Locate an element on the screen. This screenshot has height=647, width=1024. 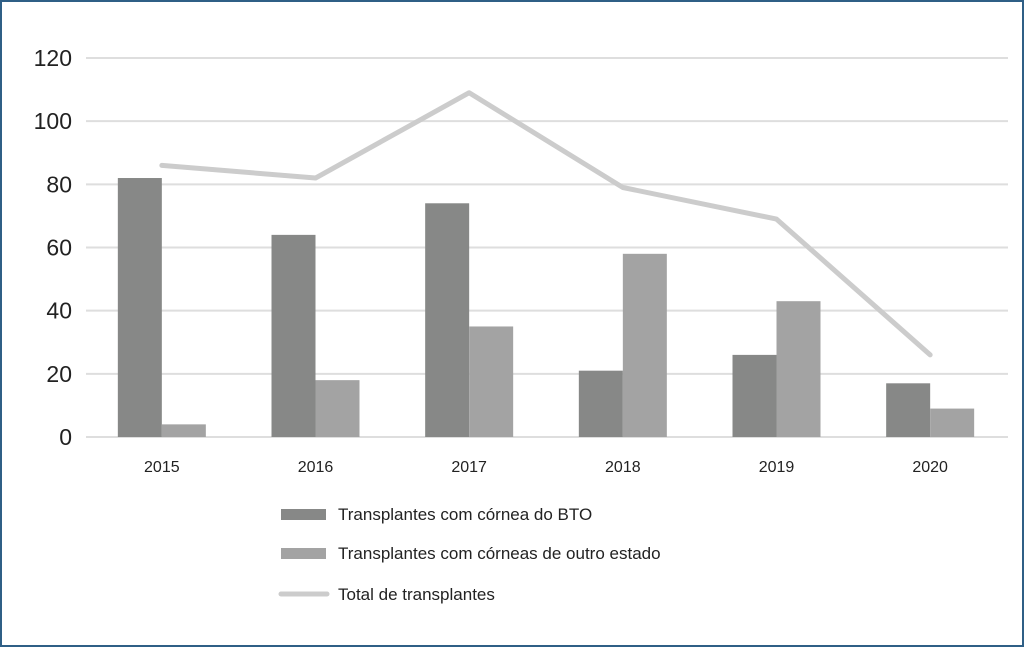
x-tick-label: 2018 is located at coordinates (623, 467).